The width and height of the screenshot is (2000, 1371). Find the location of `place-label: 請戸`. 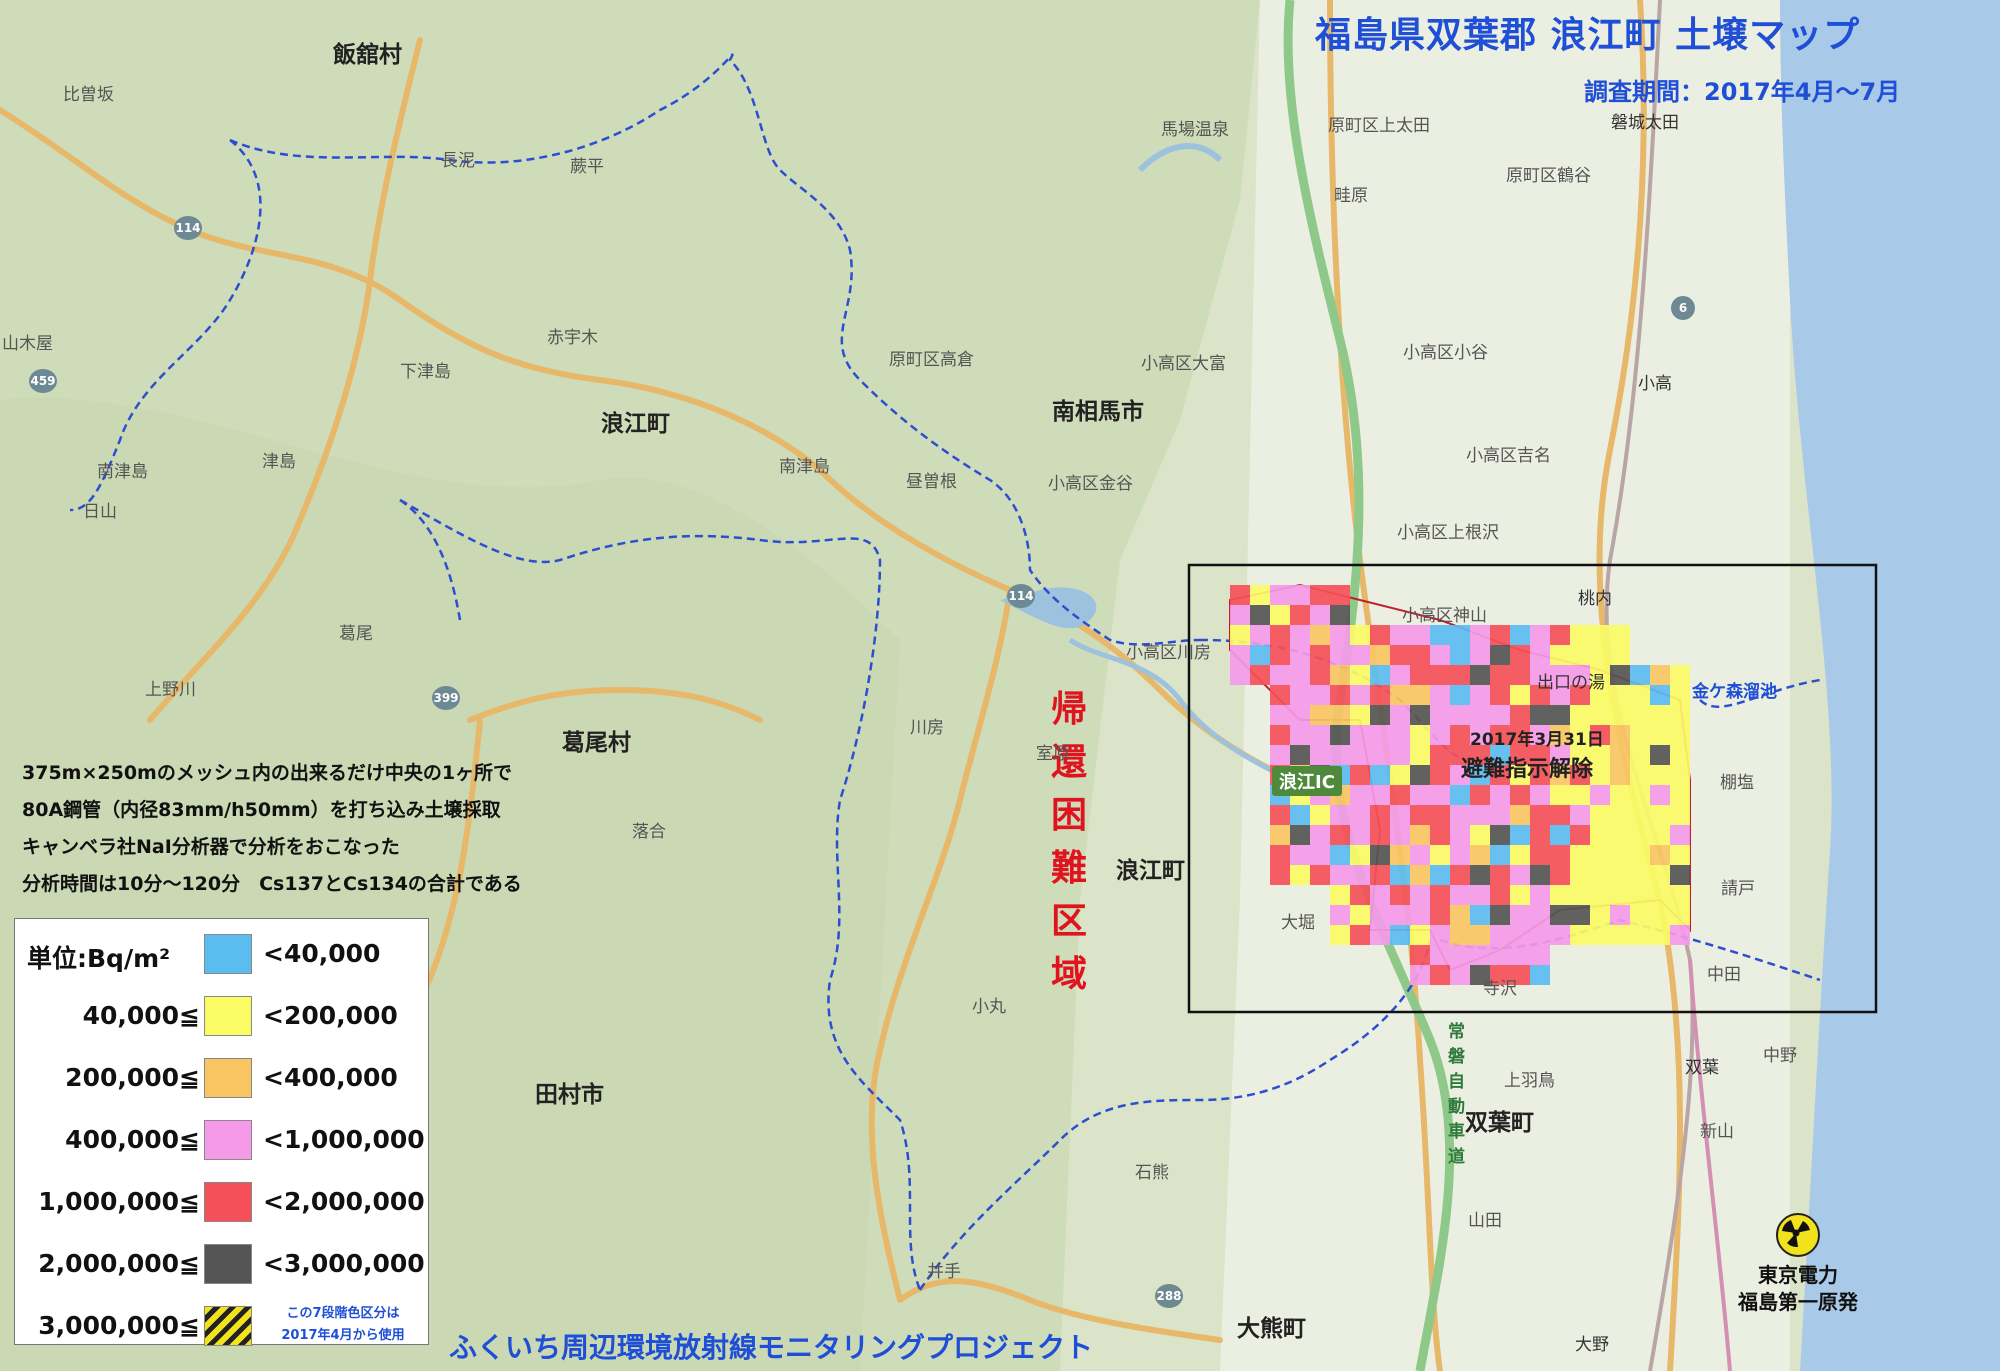

place-label: 請戸 is located at coordinates (1738, 889).